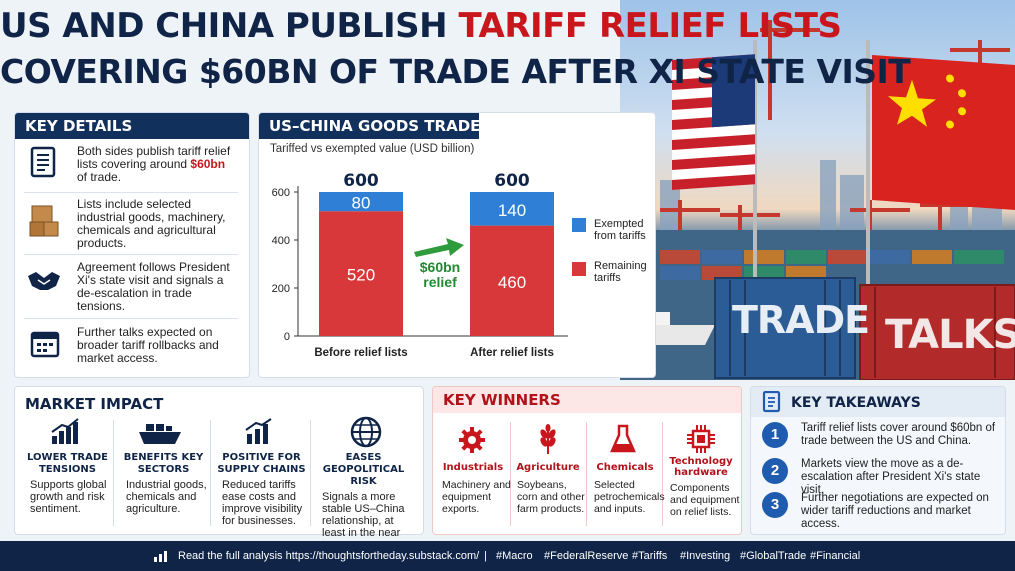 Image resolution: width=1015 pixels, height=571 pixels. Describe the element at coordinates (67, 463) in the screenshot. I see `market-impact-title: LOWER TRADE TENSIONS` at that location.